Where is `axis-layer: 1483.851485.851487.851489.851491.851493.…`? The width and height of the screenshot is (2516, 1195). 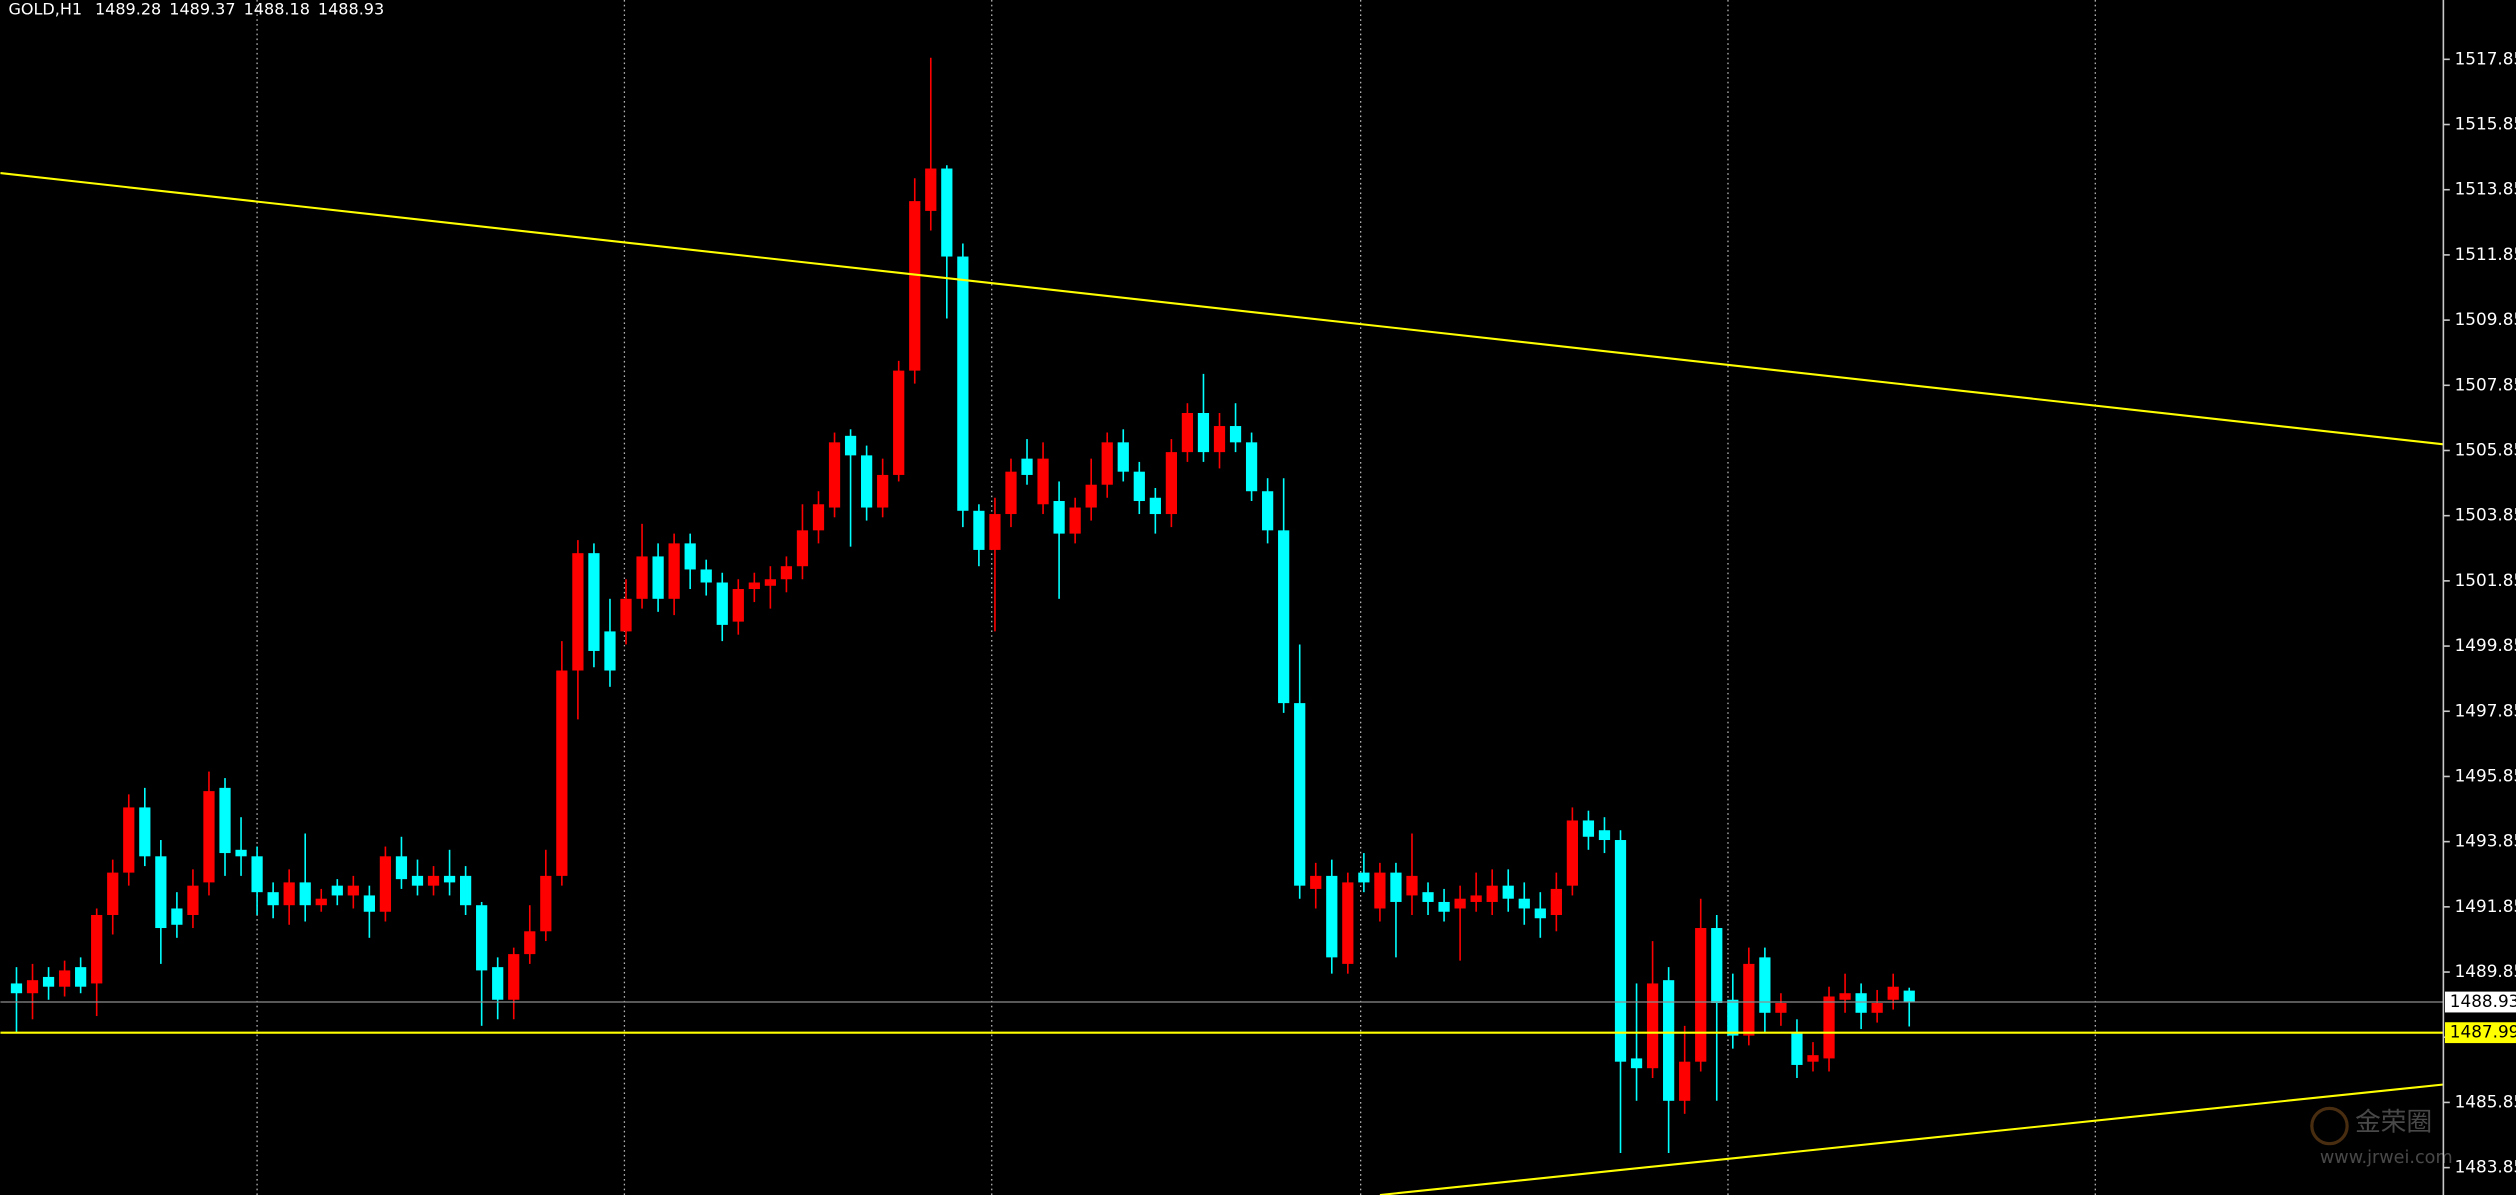
axis-layer: 1483.851485.851487.851489.851491.851493.… is located at coordinates (2479, 612).